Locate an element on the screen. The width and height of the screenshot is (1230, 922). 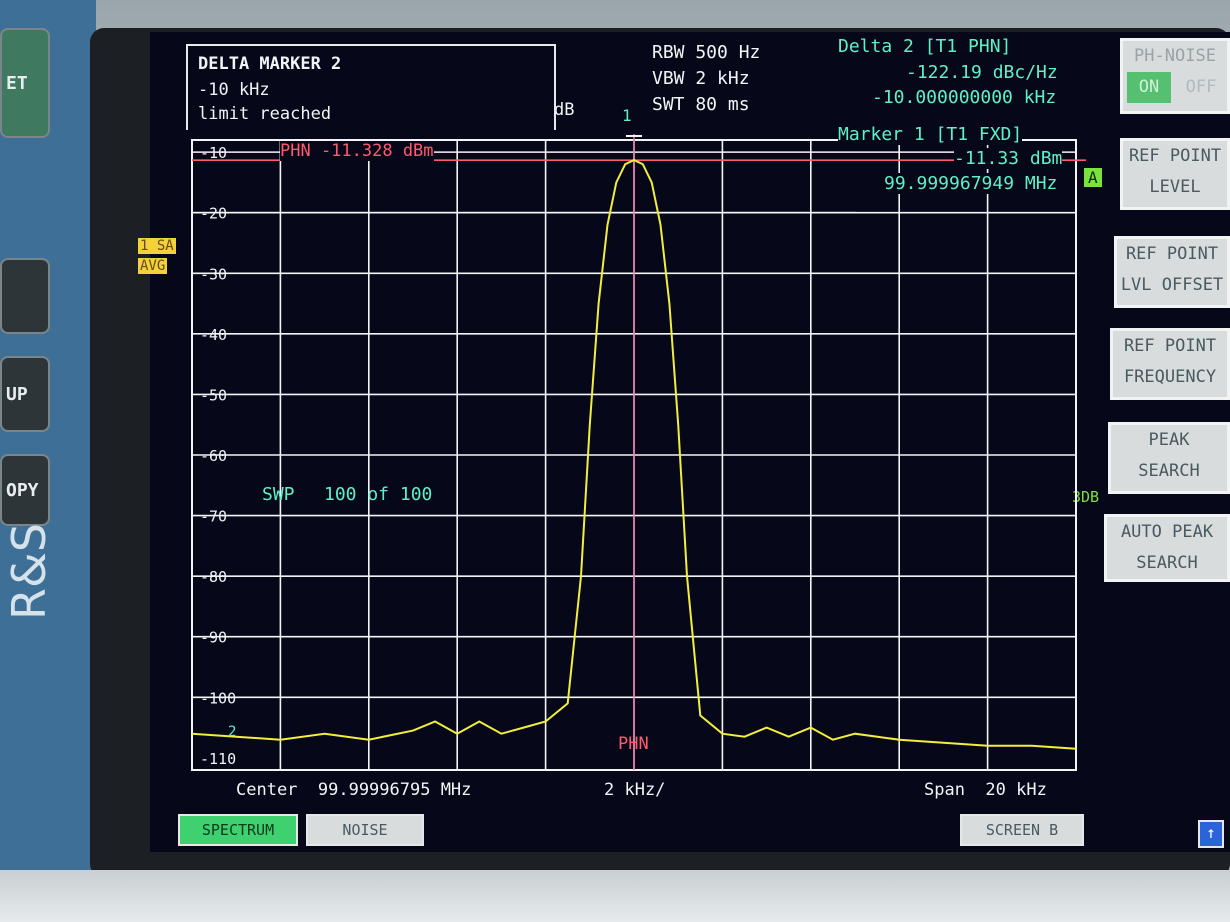
ref-point-offset-l2: LVL OFFSET is located at coordinates (1172, 285).